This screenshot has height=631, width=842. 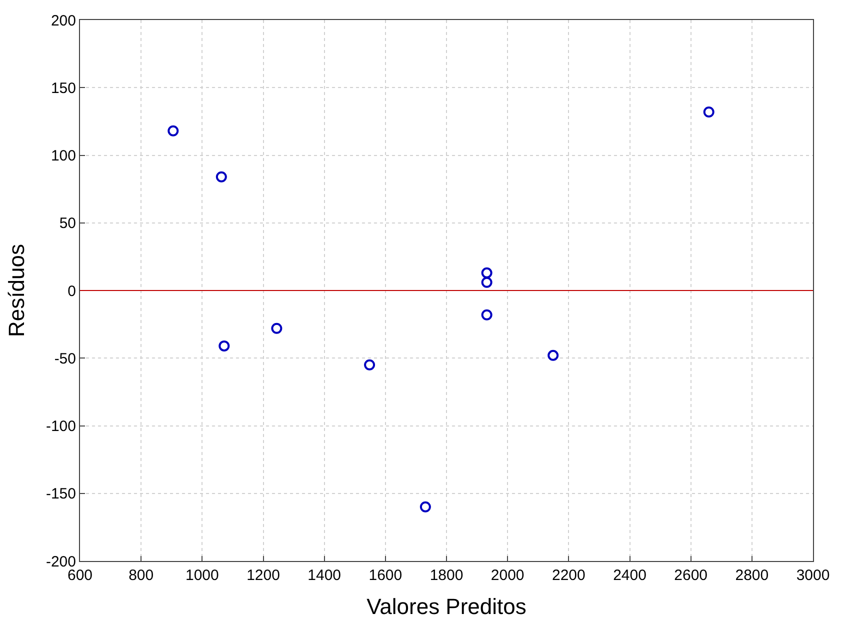 What do you see at coordinates (67, 223) in the screenshot?
I see `y-tick-label: 50` at bounding box center [67, 223].